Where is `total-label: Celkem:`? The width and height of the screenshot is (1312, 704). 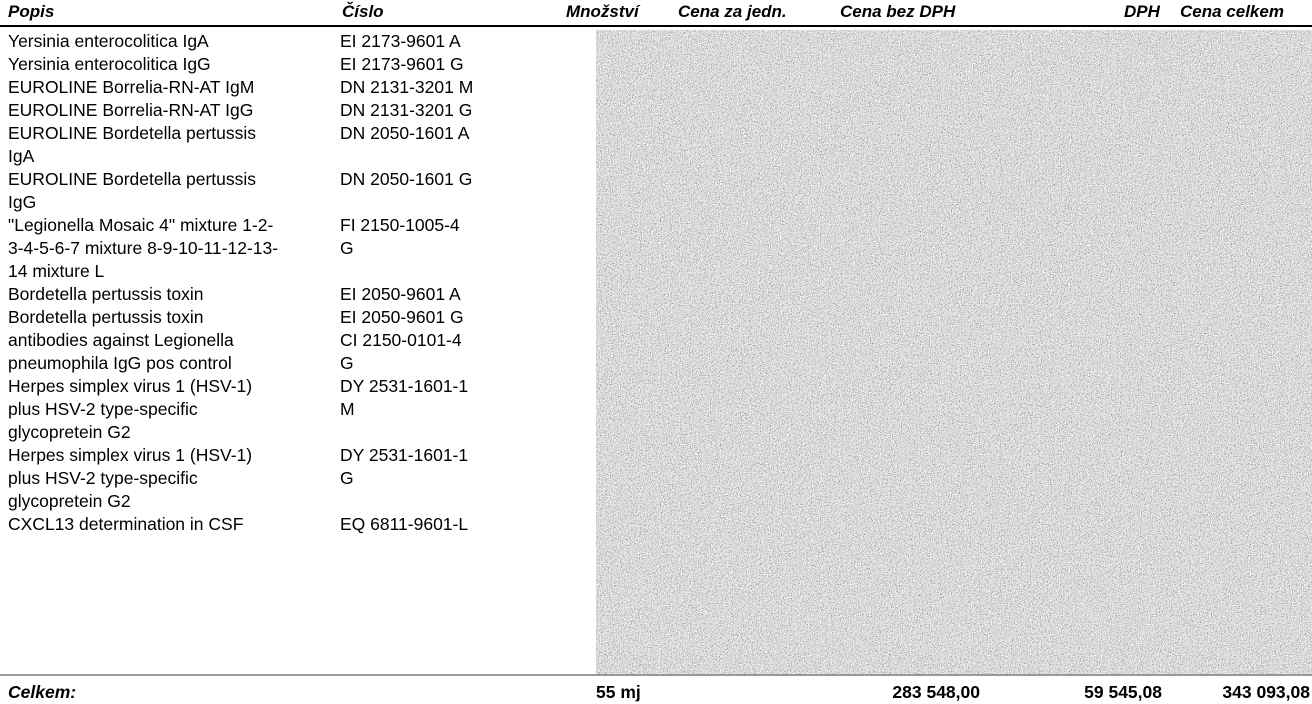 total-label: Celkem: is located at coordinates (42, 692).